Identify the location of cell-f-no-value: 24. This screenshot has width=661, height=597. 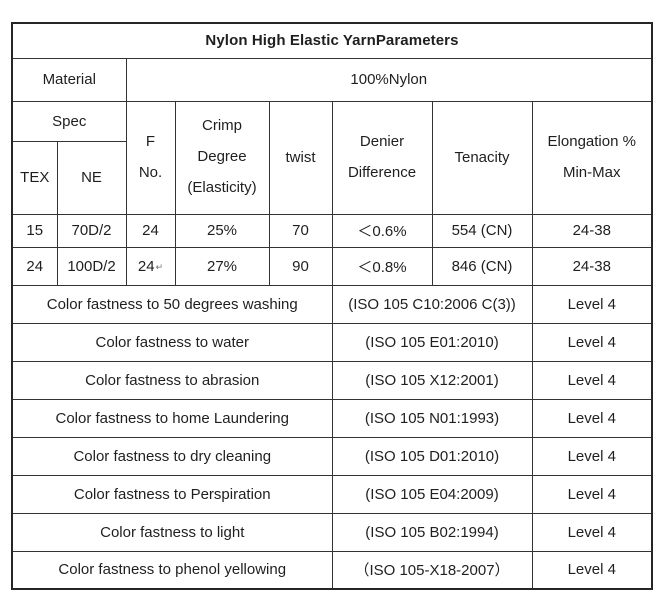
(146, 266).